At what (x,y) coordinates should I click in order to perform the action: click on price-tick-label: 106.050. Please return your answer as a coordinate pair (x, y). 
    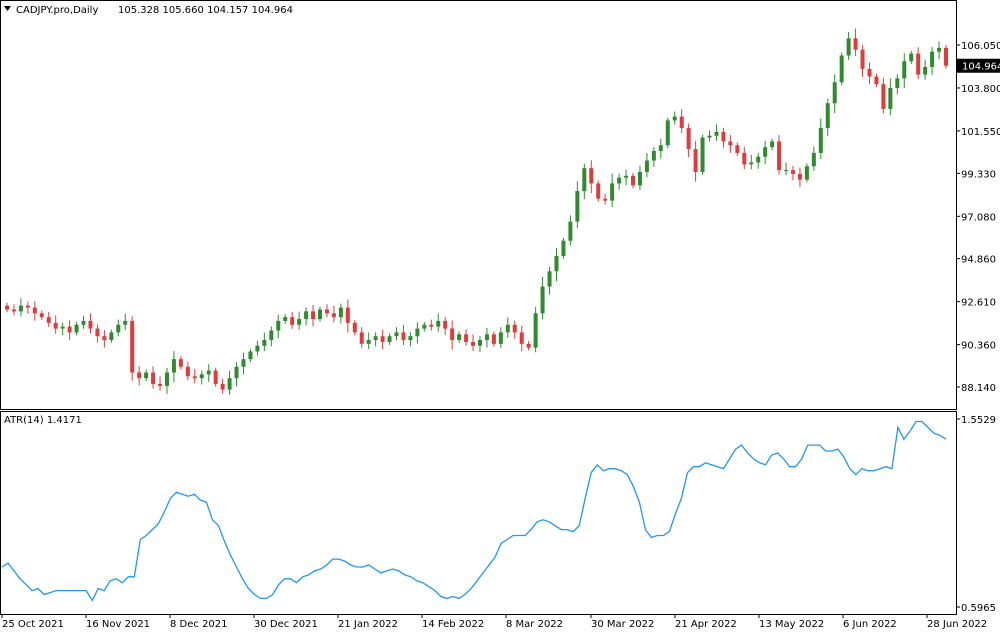
    Looking at the image, I should click on (980, 46).